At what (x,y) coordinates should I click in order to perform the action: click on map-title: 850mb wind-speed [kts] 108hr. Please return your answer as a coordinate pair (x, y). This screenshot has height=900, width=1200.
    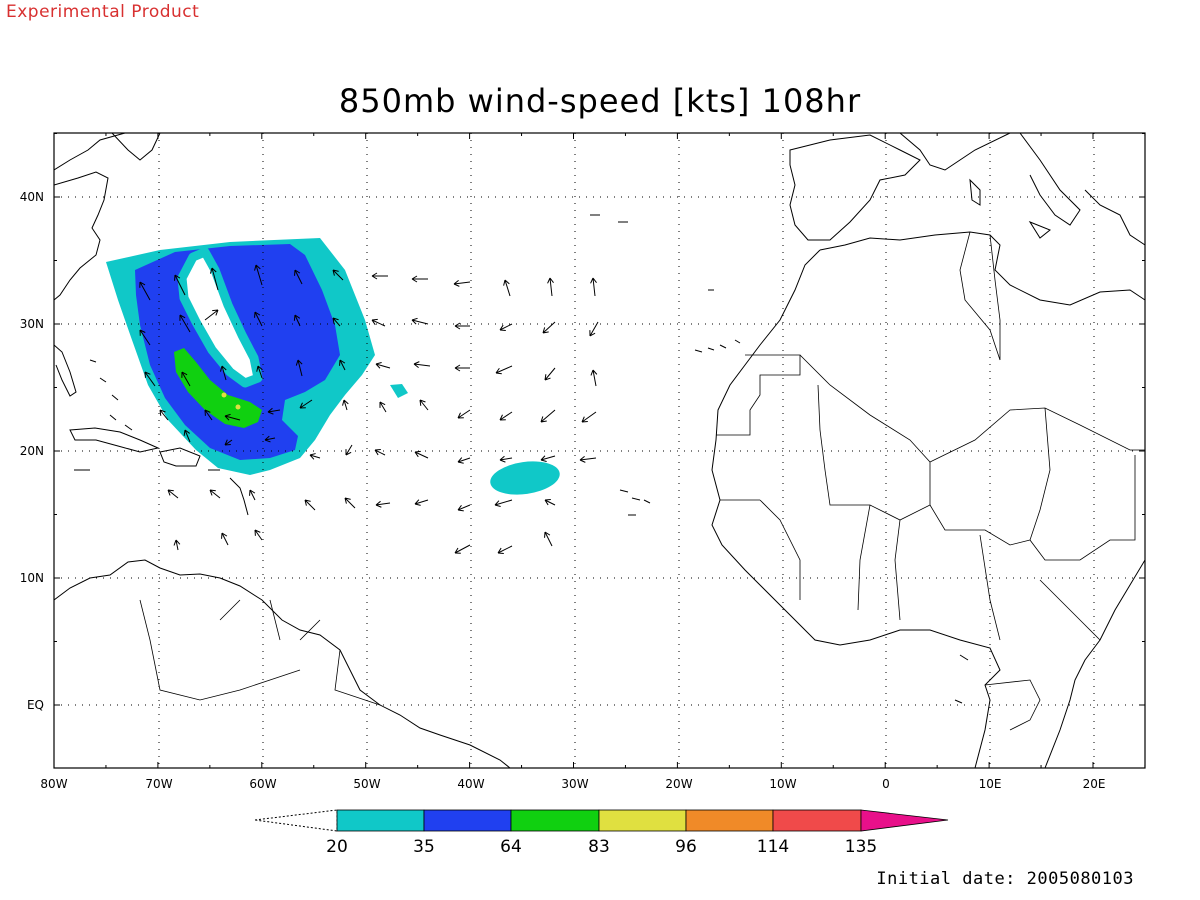
    Looking at the image, I should click on (600, 101).